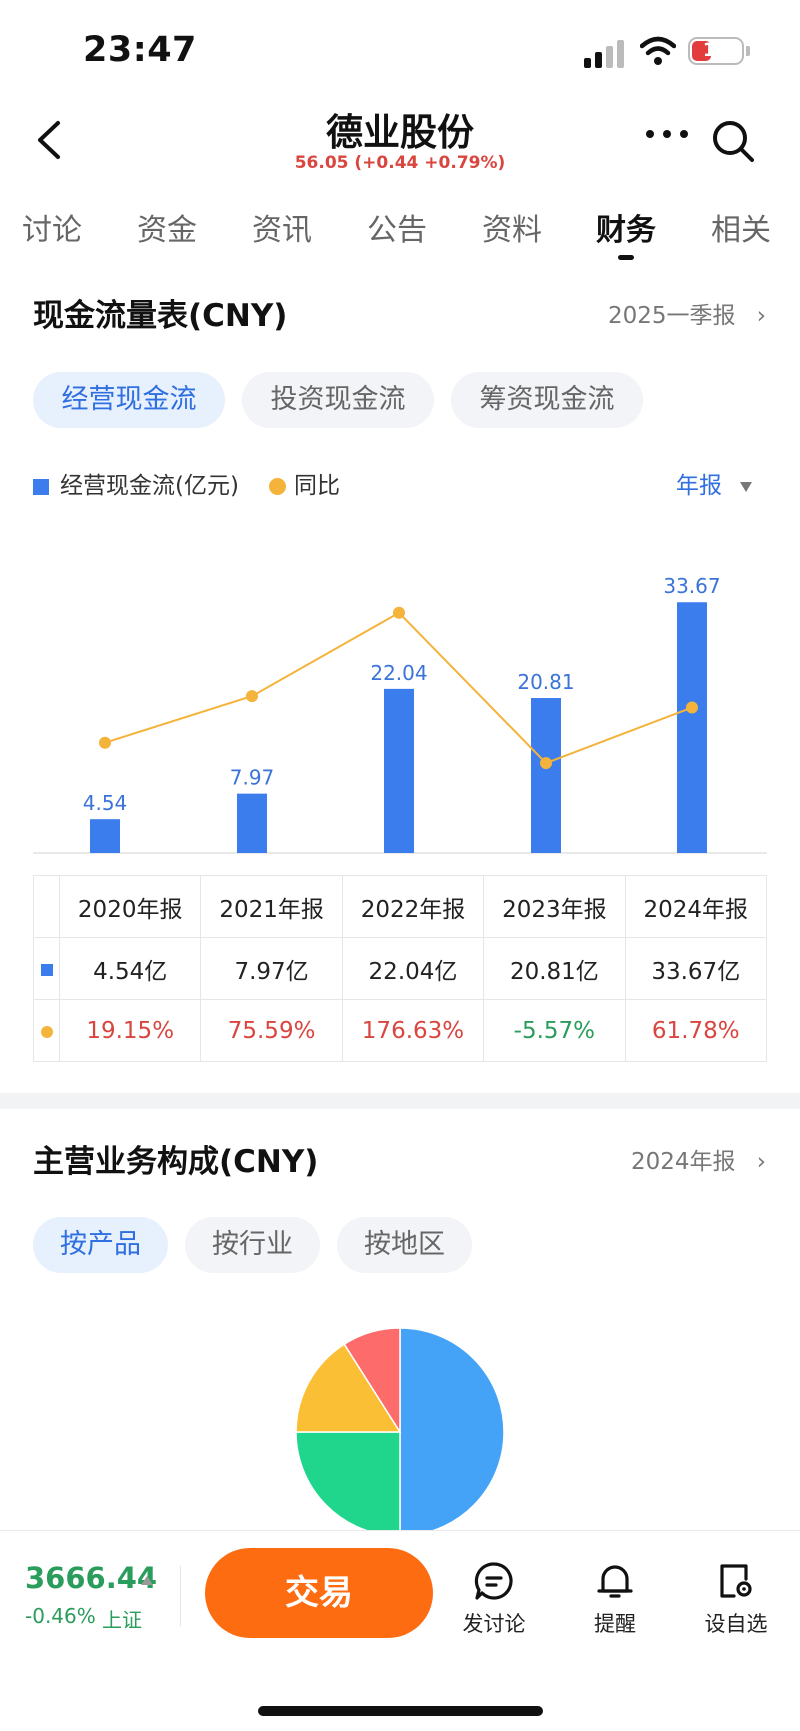  Describe the element at coordinates (41, 487) in the screenshot. I see `legend-bar-swatch` at that location.